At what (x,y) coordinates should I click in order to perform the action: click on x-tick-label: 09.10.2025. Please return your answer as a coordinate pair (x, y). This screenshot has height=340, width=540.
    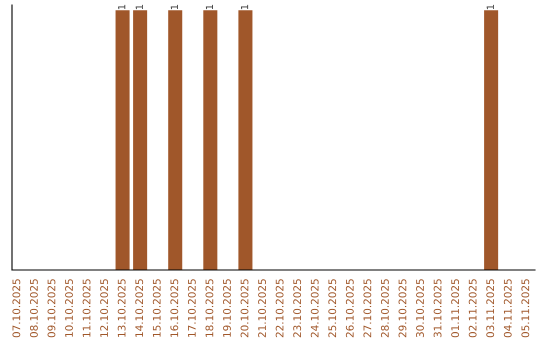
    Looking at the image, I should click on (52, 308).